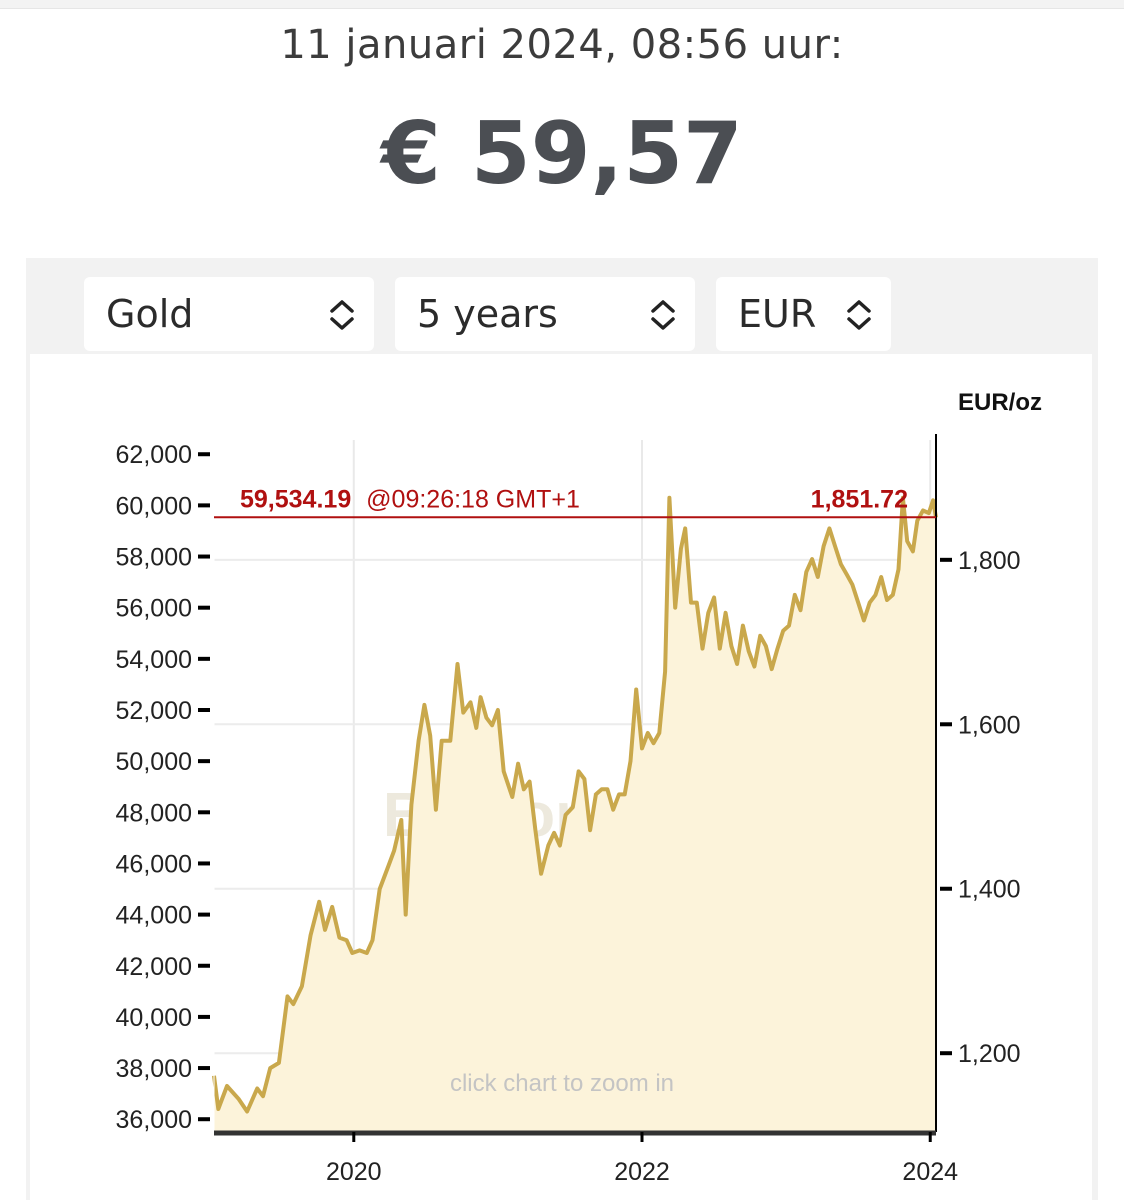  Describe the element at coordinates (150, 314) in the screenshot. I see `metal-select-value: Gold` at that location.